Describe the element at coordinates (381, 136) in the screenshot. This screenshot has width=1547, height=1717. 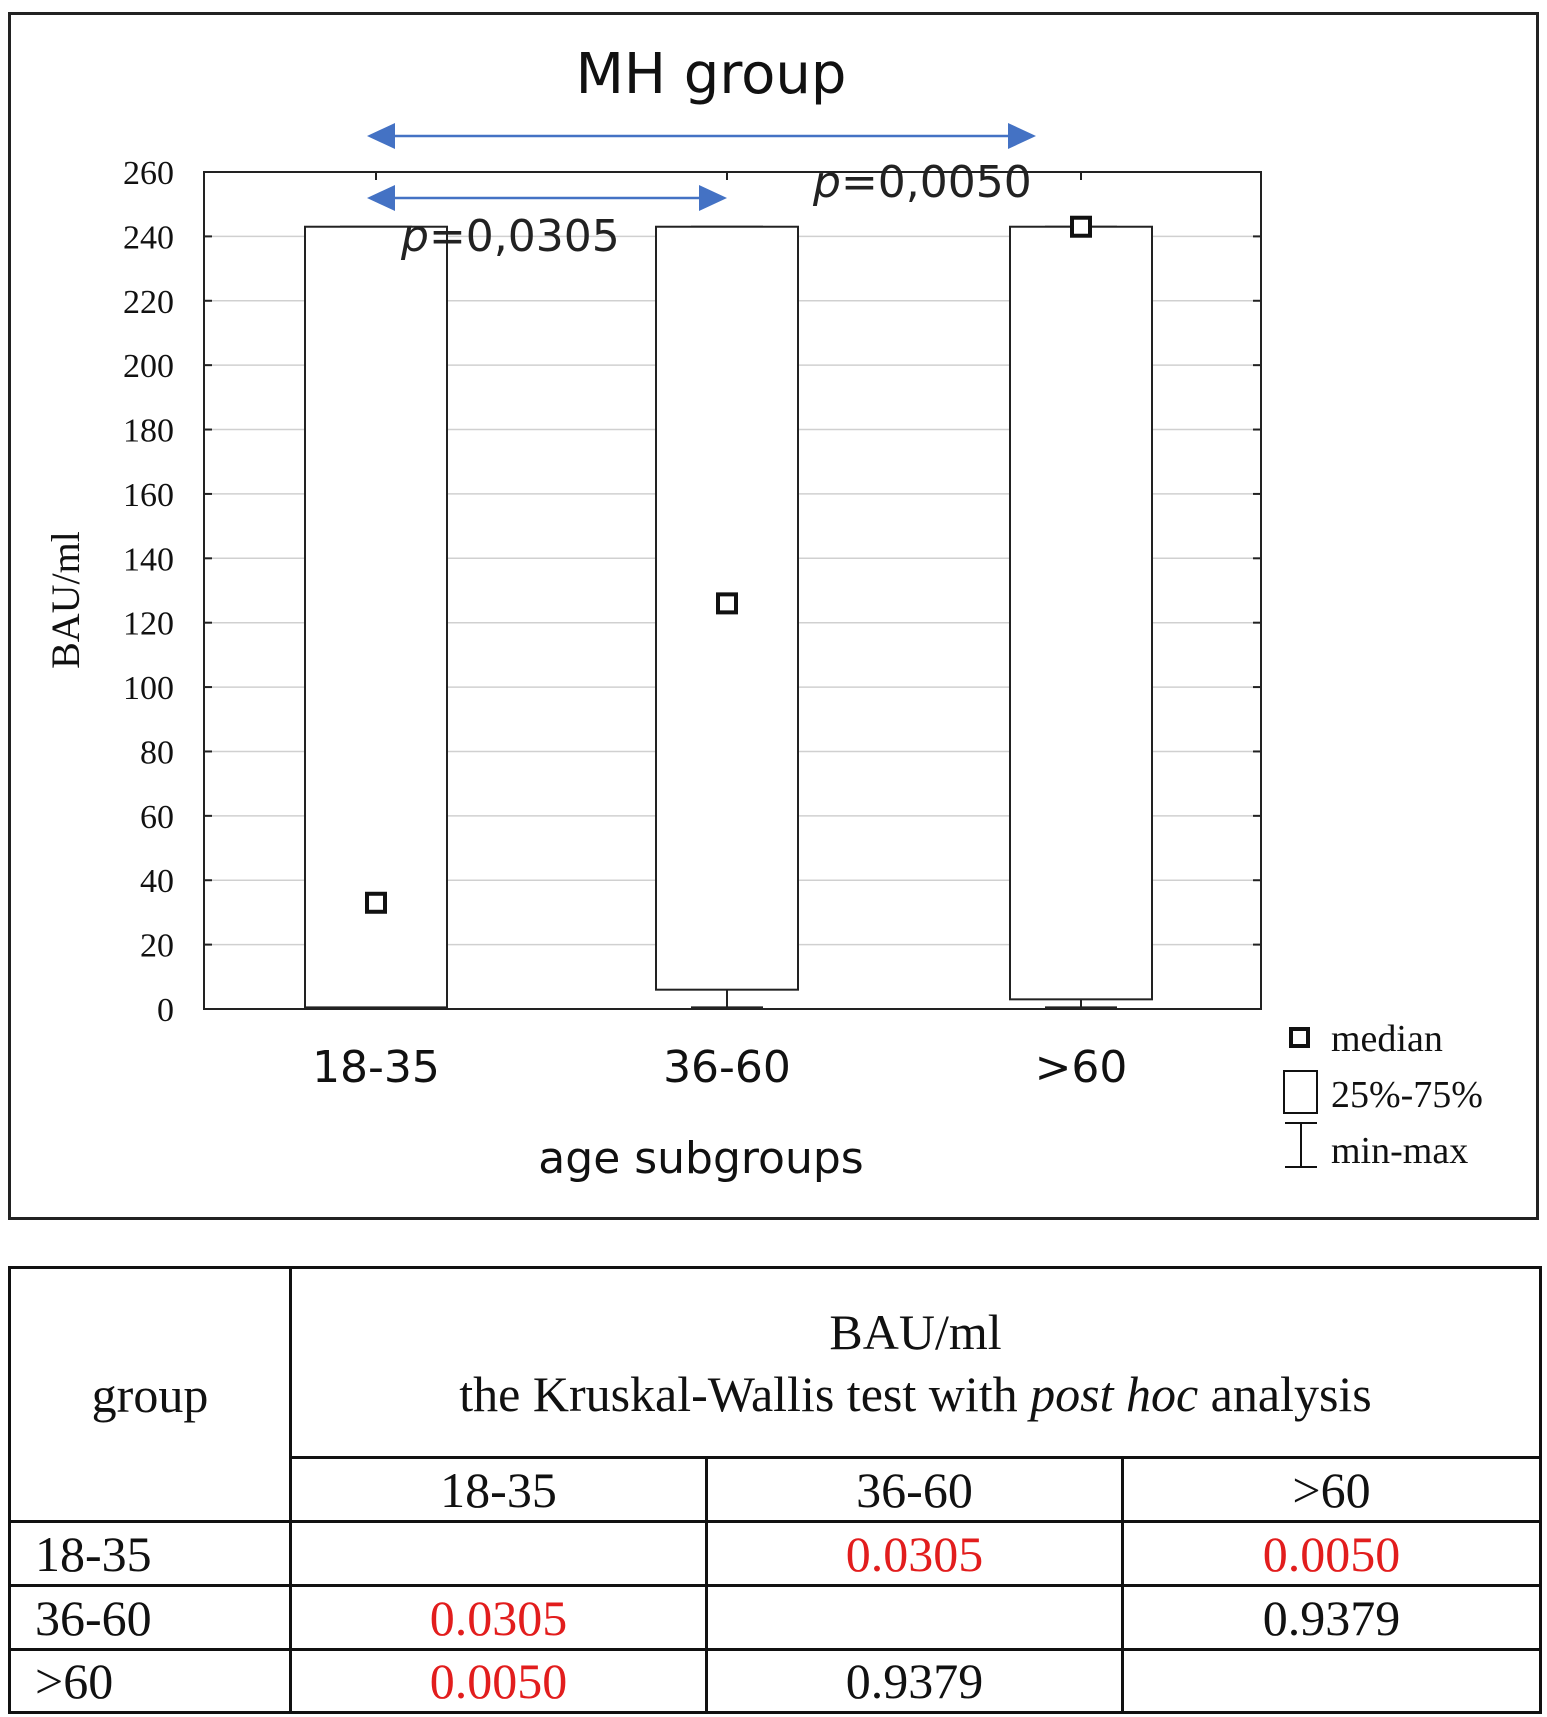
I see `arrow-18-35-to-over-60-head-left` at that location.